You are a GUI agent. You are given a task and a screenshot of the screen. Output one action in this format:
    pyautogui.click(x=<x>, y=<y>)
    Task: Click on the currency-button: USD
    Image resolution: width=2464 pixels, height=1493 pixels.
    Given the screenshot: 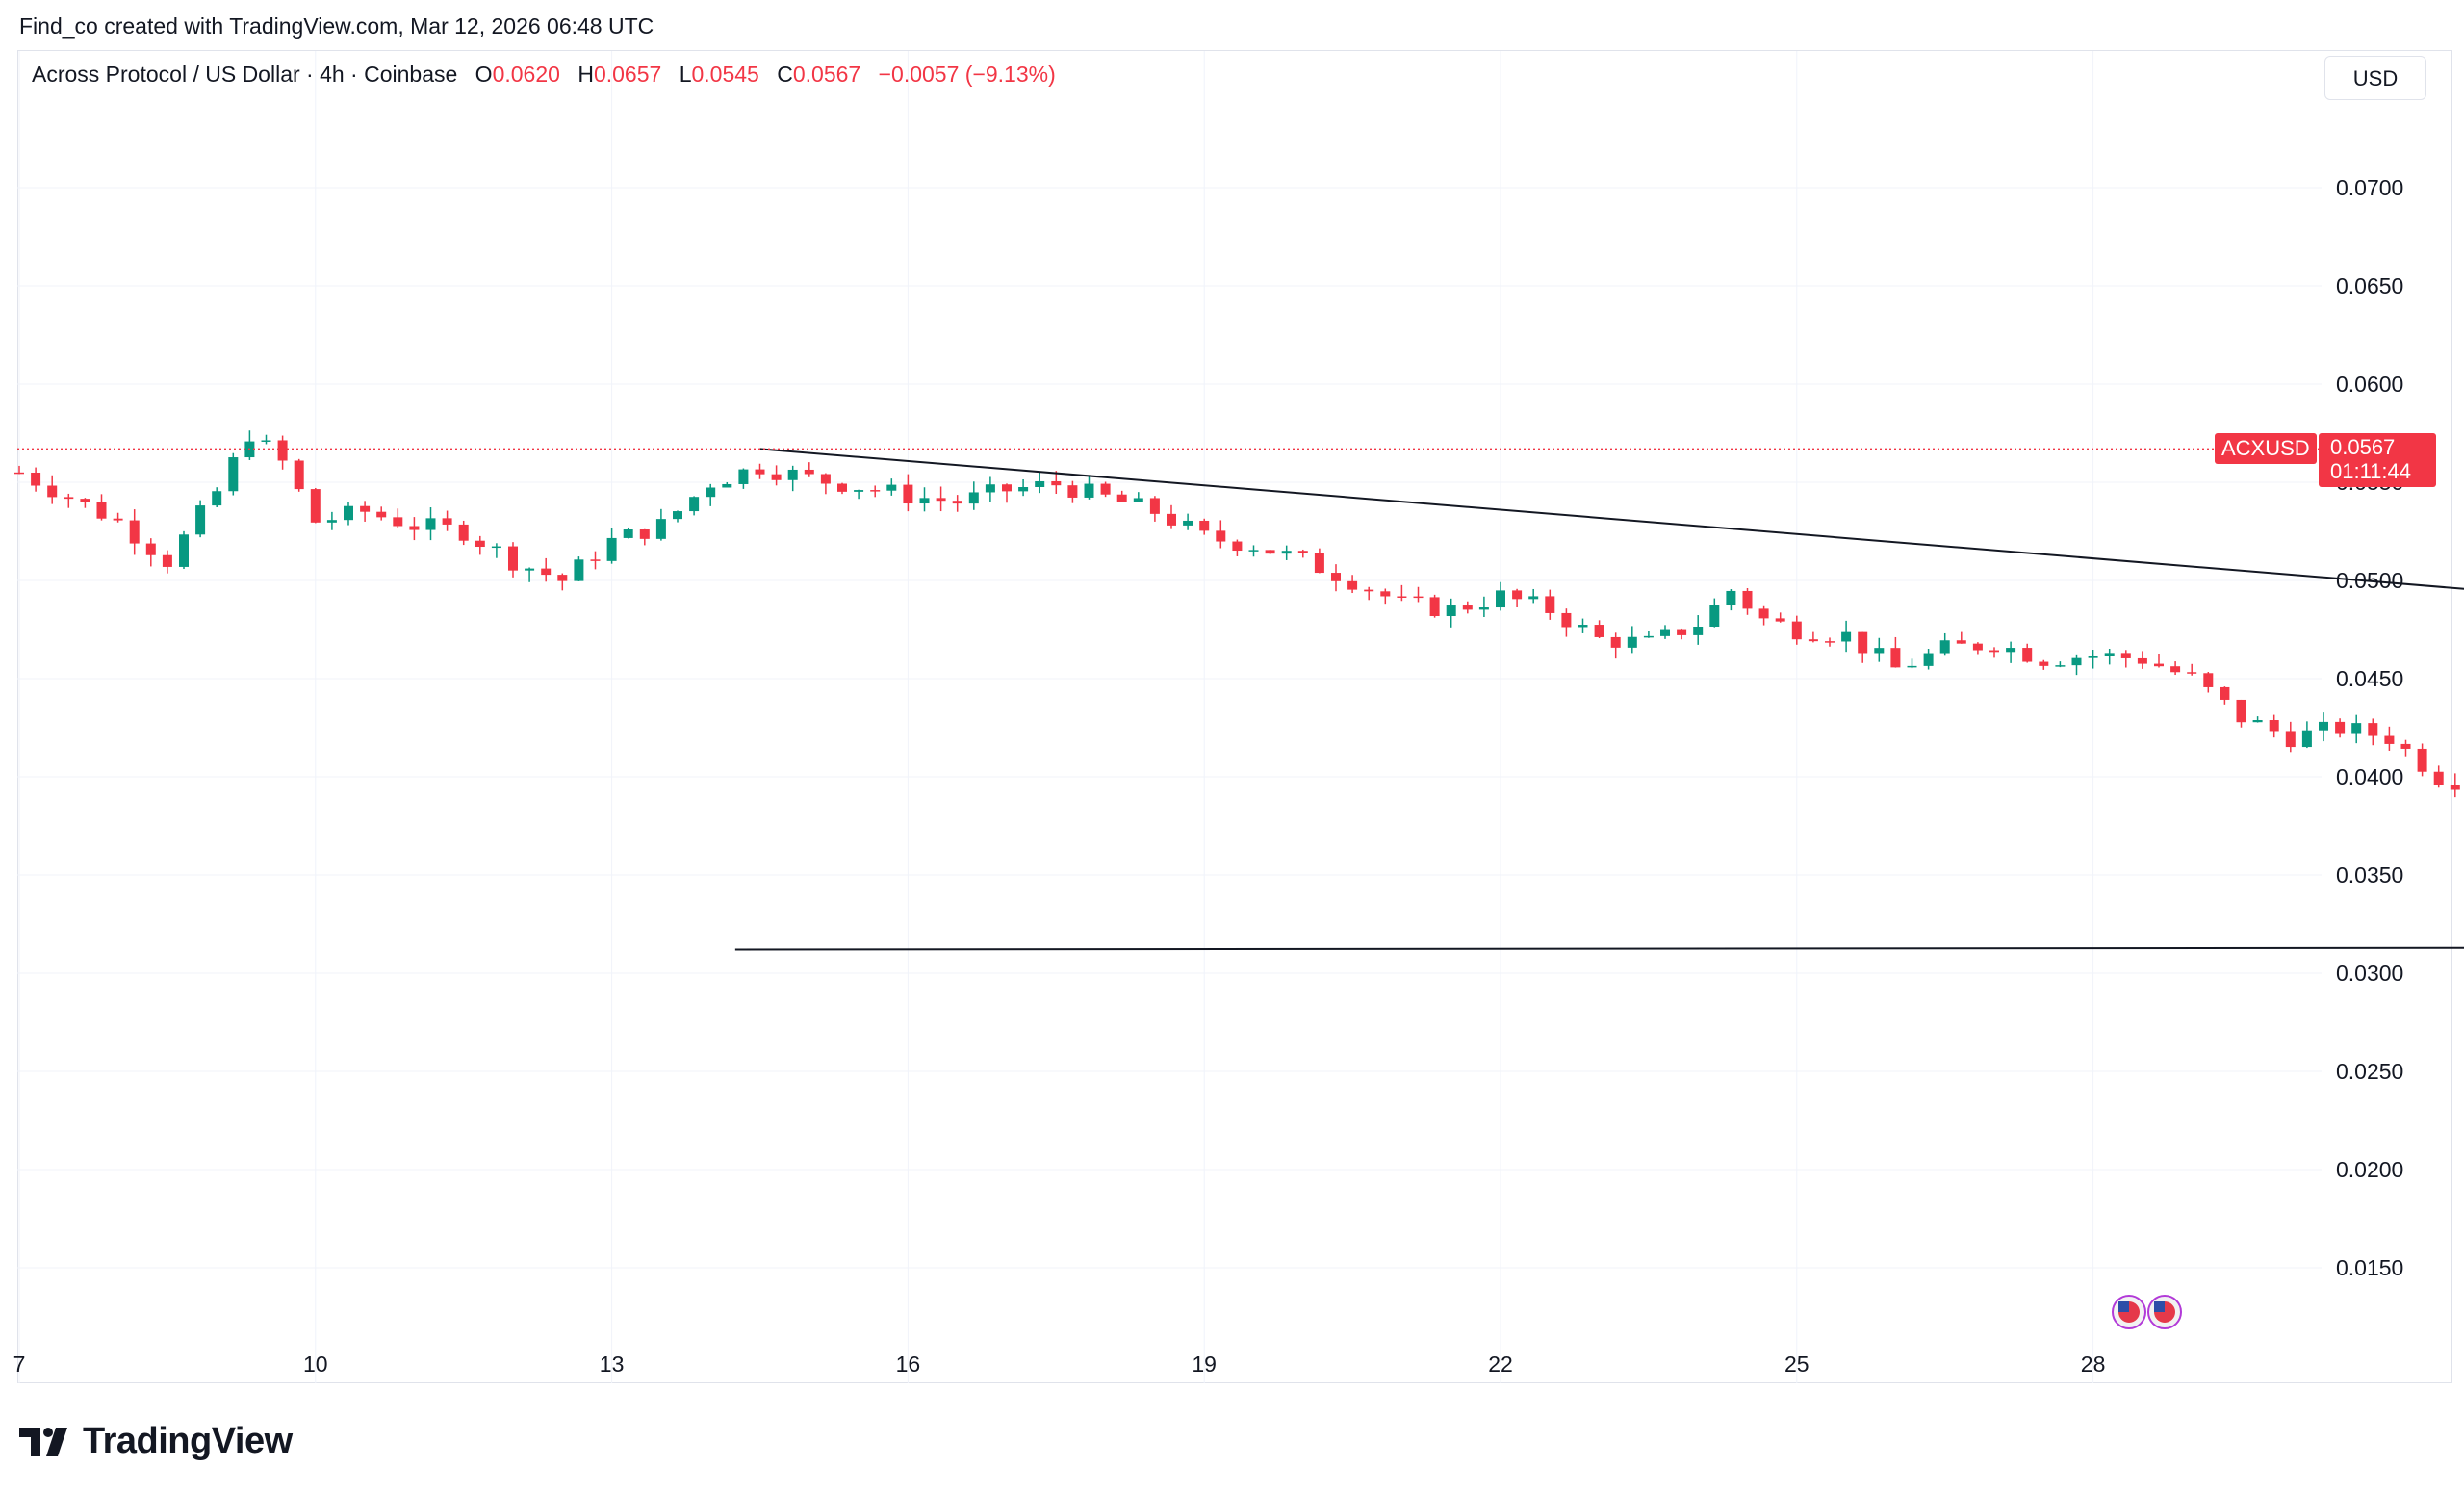 What is the action you would take?
    pyautogui.click(x=2375, y=78)
    